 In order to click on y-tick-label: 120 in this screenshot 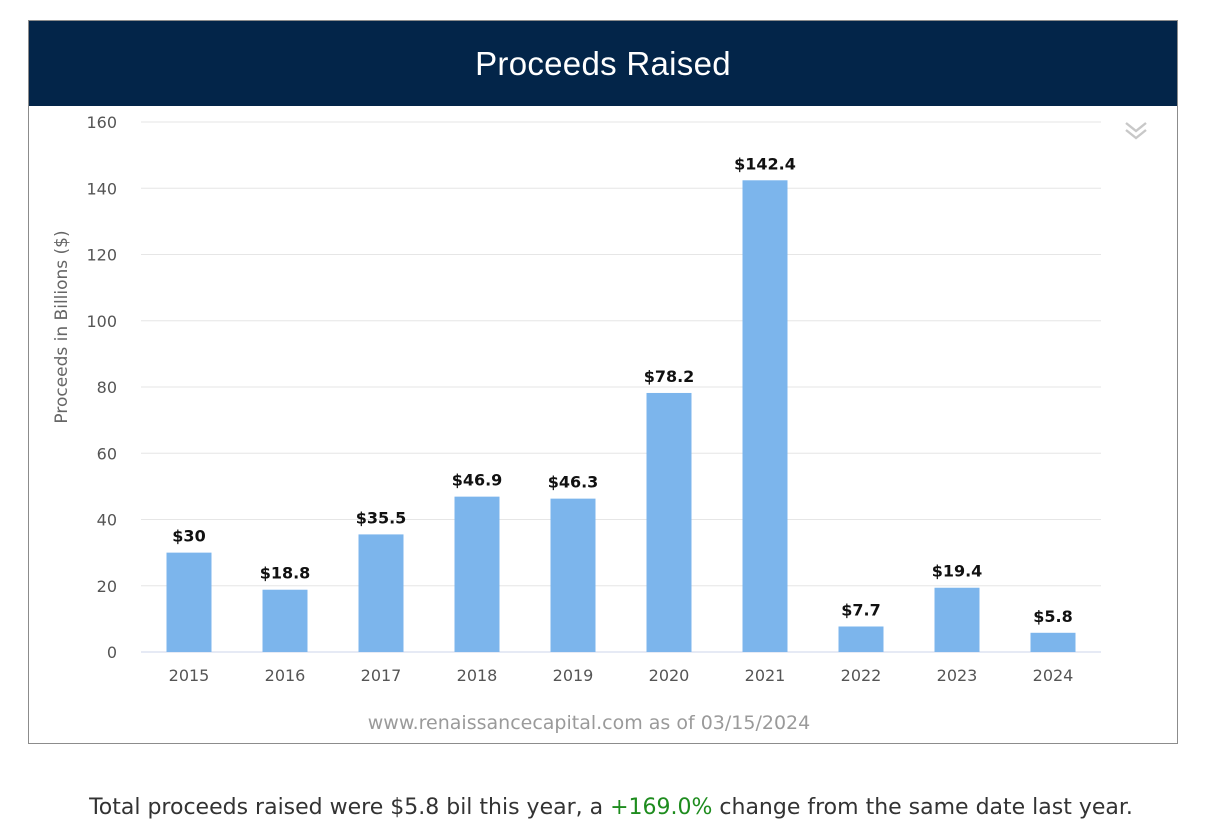, I will do `click(101, 255)`.